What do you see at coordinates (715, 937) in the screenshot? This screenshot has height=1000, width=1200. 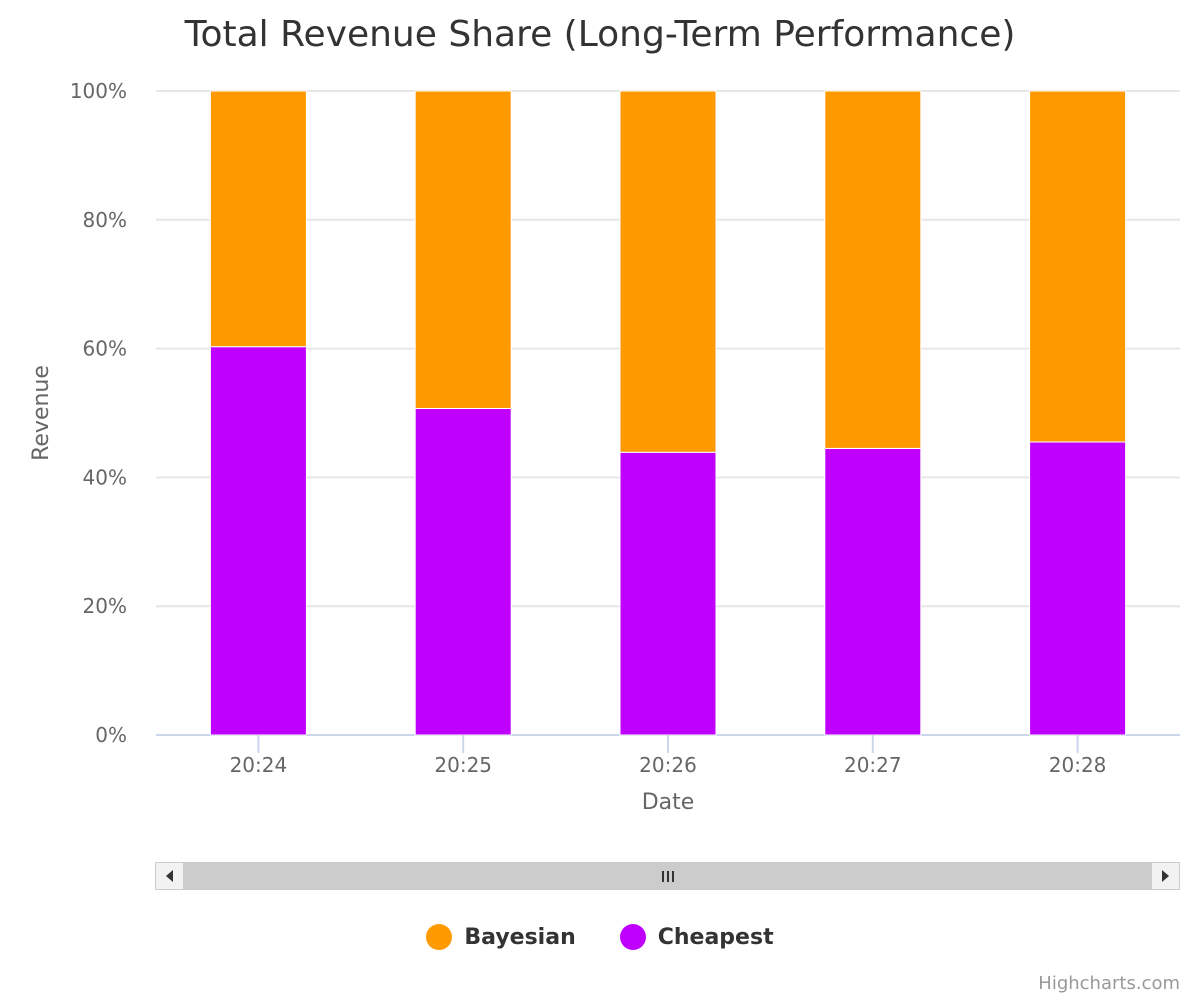 I see `legend-label-cheapest: Cheapest` at bounding box center [715, 937].